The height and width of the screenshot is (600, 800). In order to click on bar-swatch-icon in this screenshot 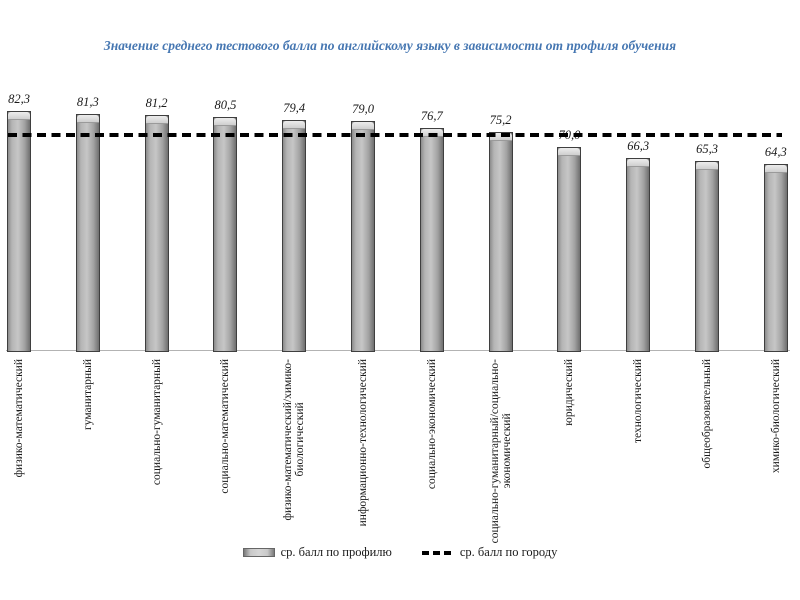, I will do `click(258, 552)`.